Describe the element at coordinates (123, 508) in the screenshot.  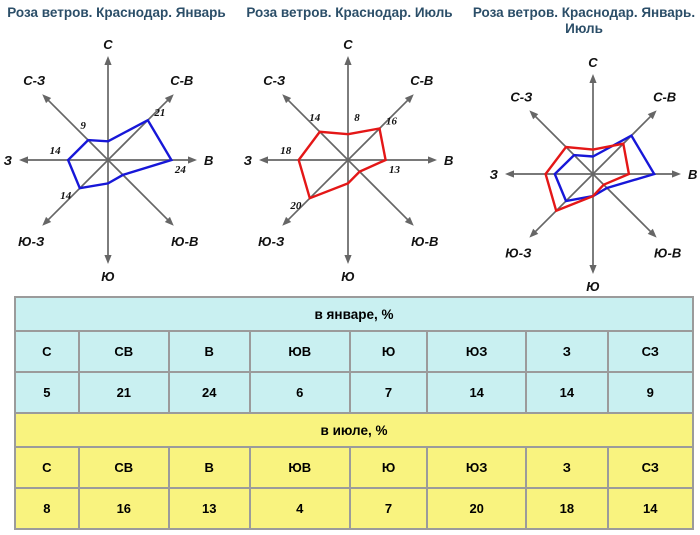
I see `value-cell: 16` at that location.